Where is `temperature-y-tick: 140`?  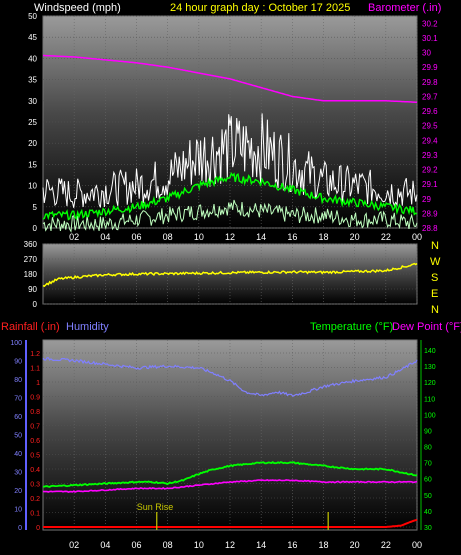
temperature-y-tick: 140 is located at coordinates (430, 351).